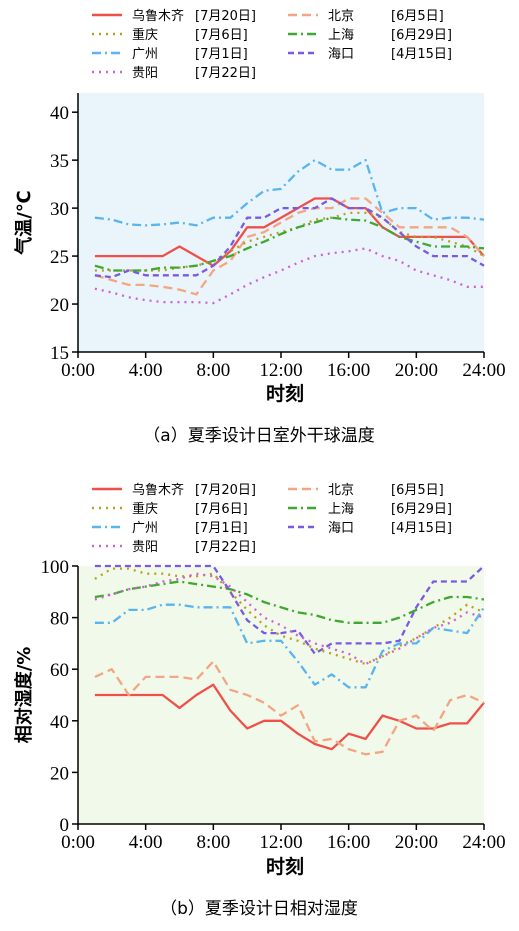 Image resolution: width=519 pixels, height=931 pixels. What do you see at coordinates (55, 567) in the screenshot?
I see `y-tick-label-5: 100` at bounding box center [55, 567].